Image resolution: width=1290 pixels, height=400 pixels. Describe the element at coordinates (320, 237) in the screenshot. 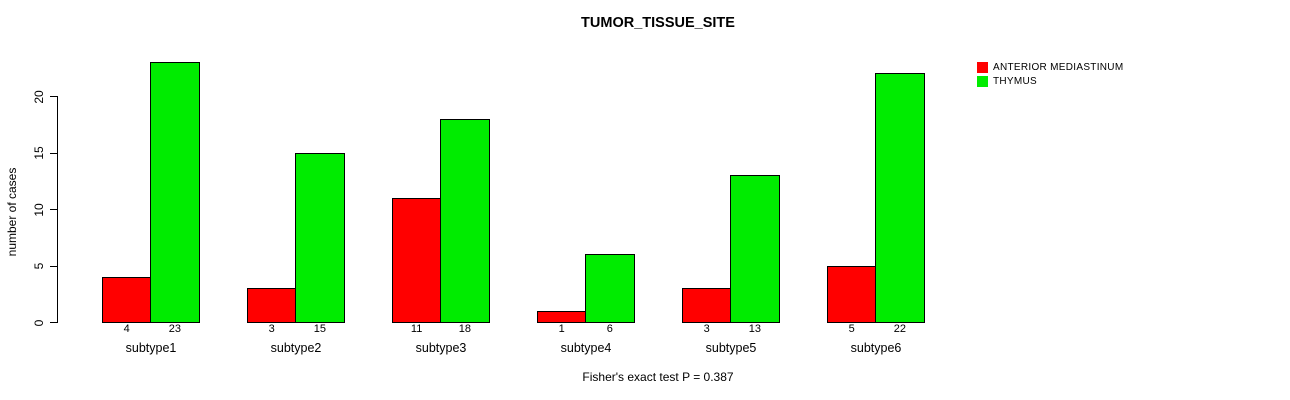

I see `bar-series2-subtype2` at that location.